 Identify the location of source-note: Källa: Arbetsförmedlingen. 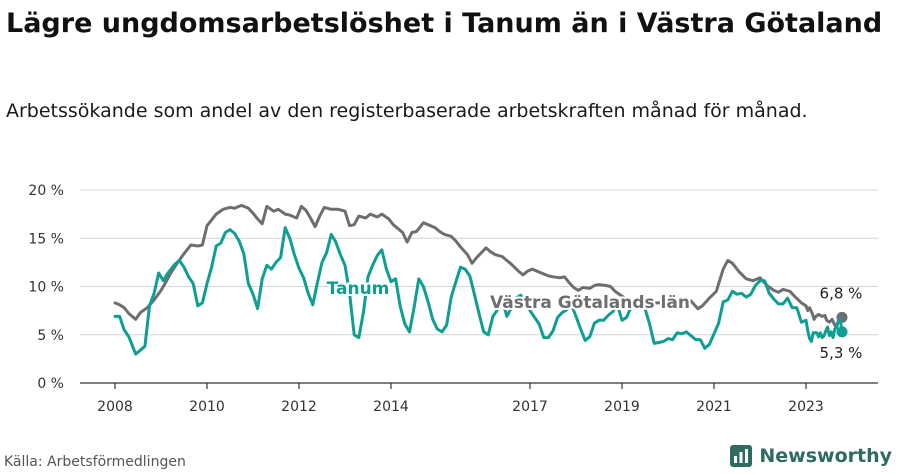
(95, 462).